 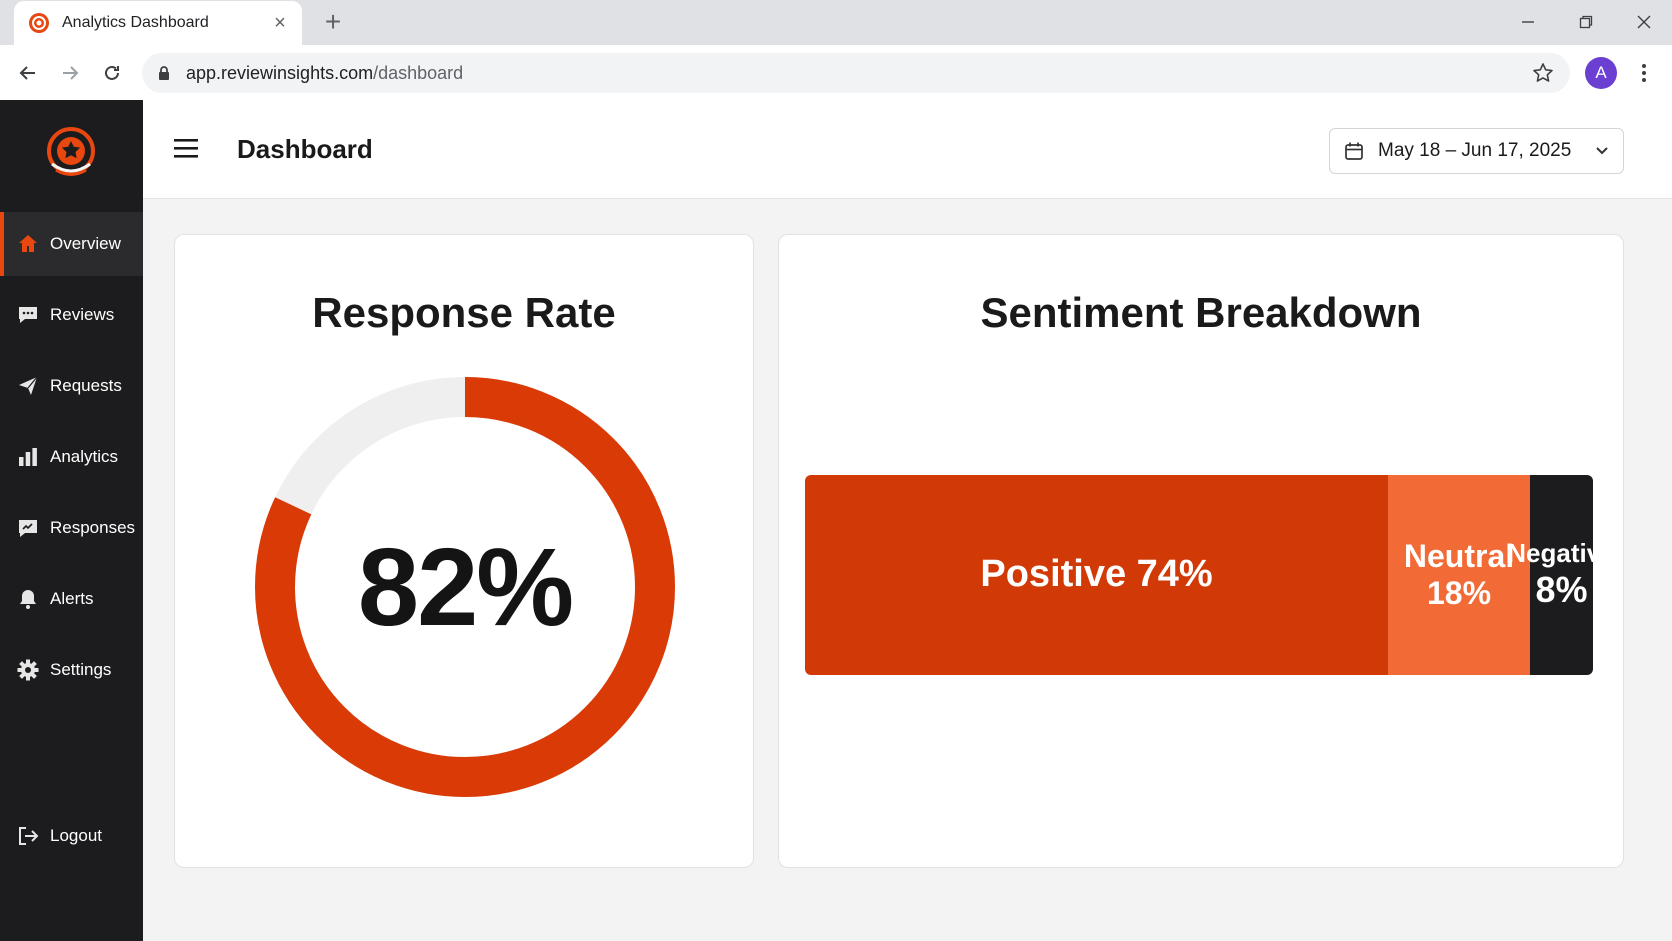 What do you see at coordinates (85, 243) in the screenshot?
I see `sidebar-item-label: Overview` at bounding box center [85, 243].